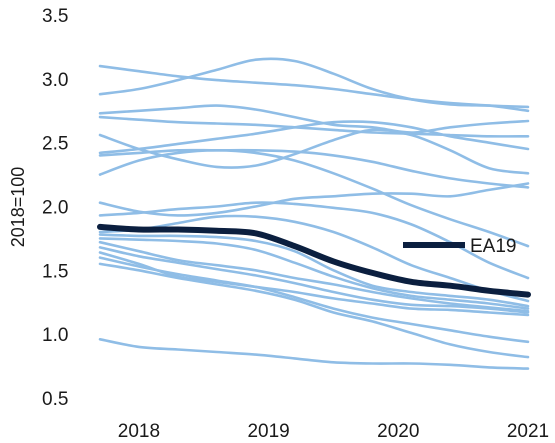  I want to click on legend: EA19, so click(459, 246).